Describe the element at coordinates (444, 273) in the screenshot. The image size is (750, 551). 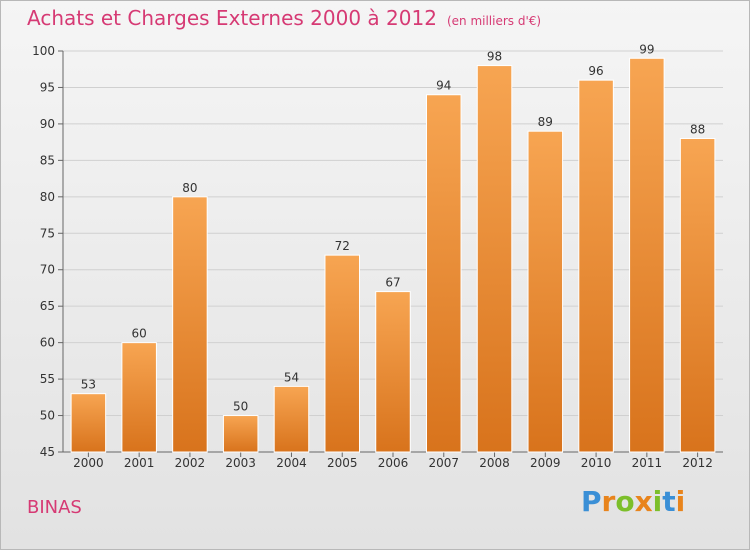
I see `bar-2007` at that location.